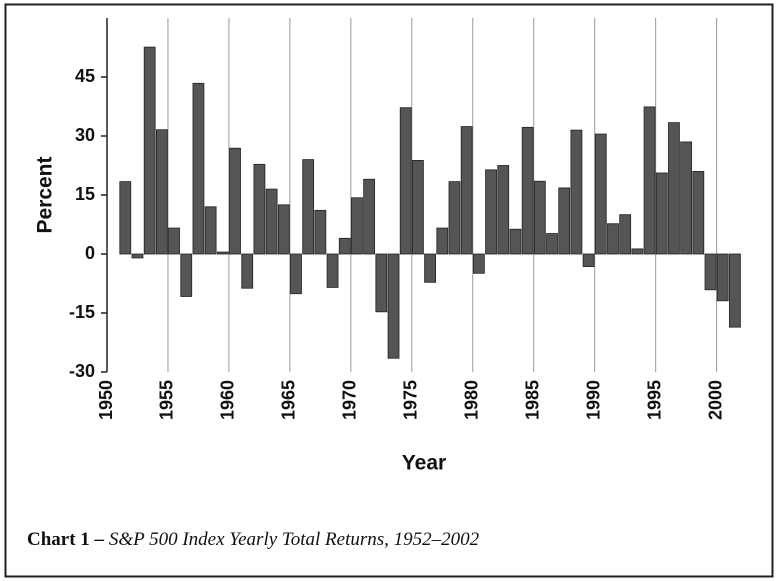 The width and height of the screenshot is (779, 581). I want to click on x-tick-label: 1995, so click(654, 400).